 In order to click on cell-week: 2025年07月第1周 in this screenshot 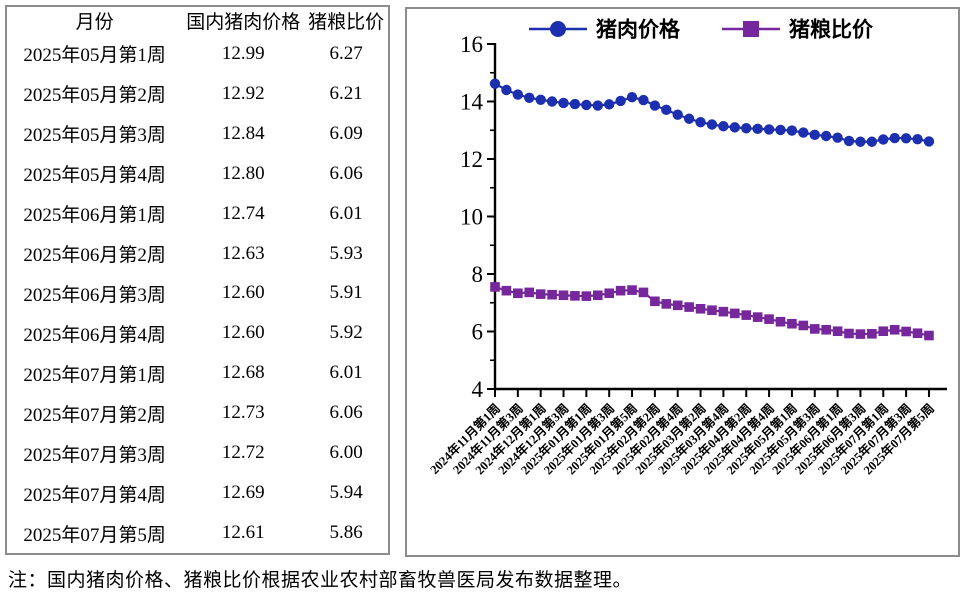, I will do `click(94, 375)`.